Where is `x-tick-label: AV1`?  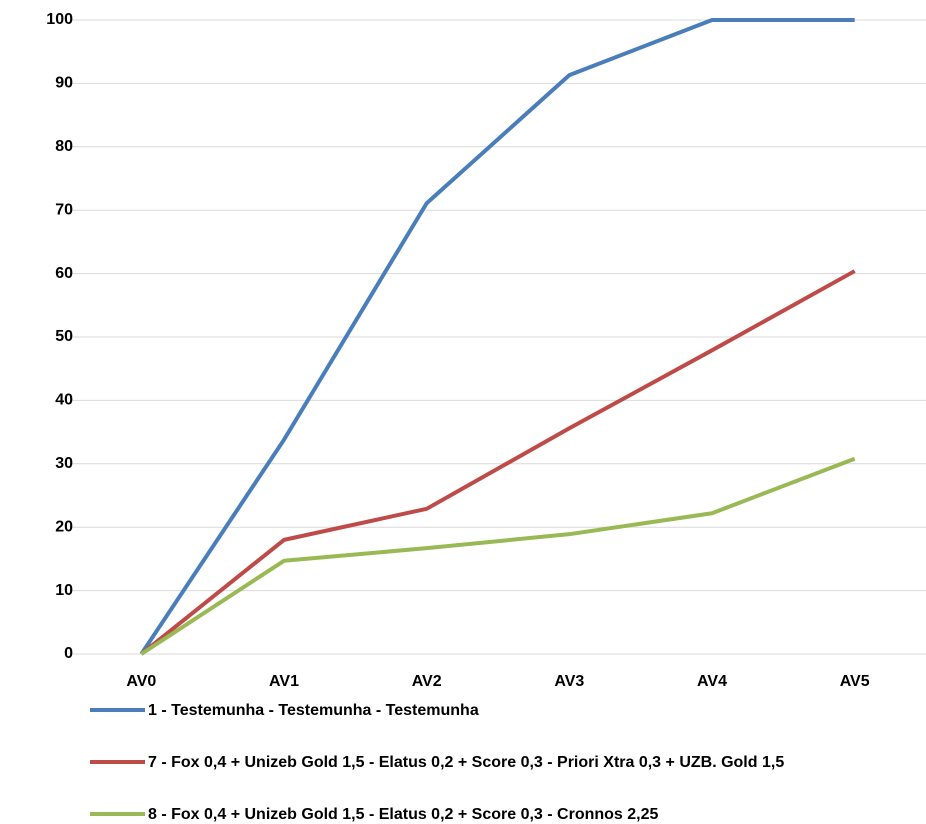 x-tick-label: AV1 is located at coordinates (284, 681).